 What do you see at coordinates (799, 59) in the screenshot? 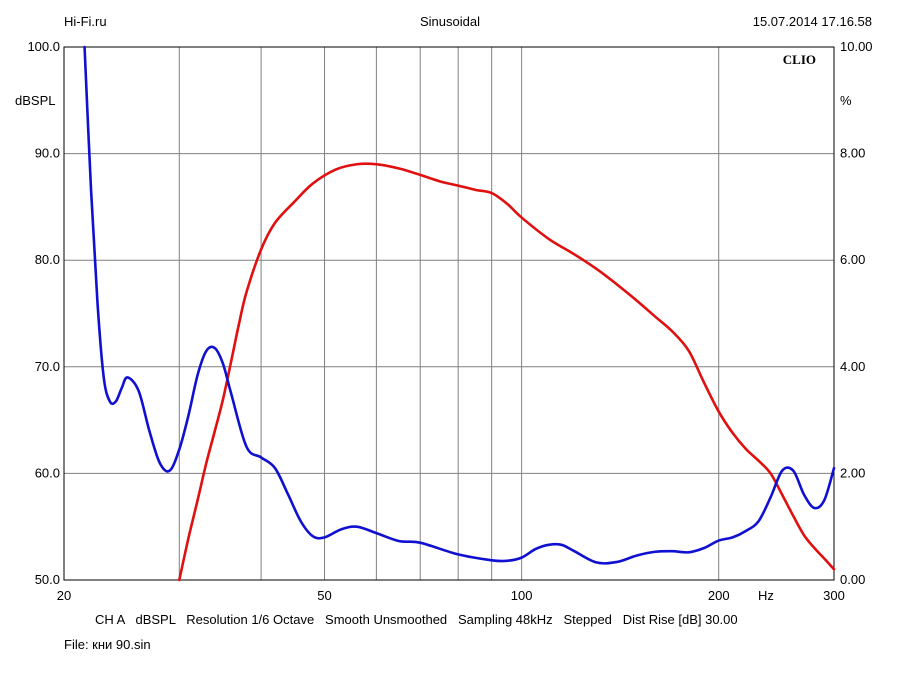
I see `clio-watermark: CLIO` at bounding box center [799, 59].